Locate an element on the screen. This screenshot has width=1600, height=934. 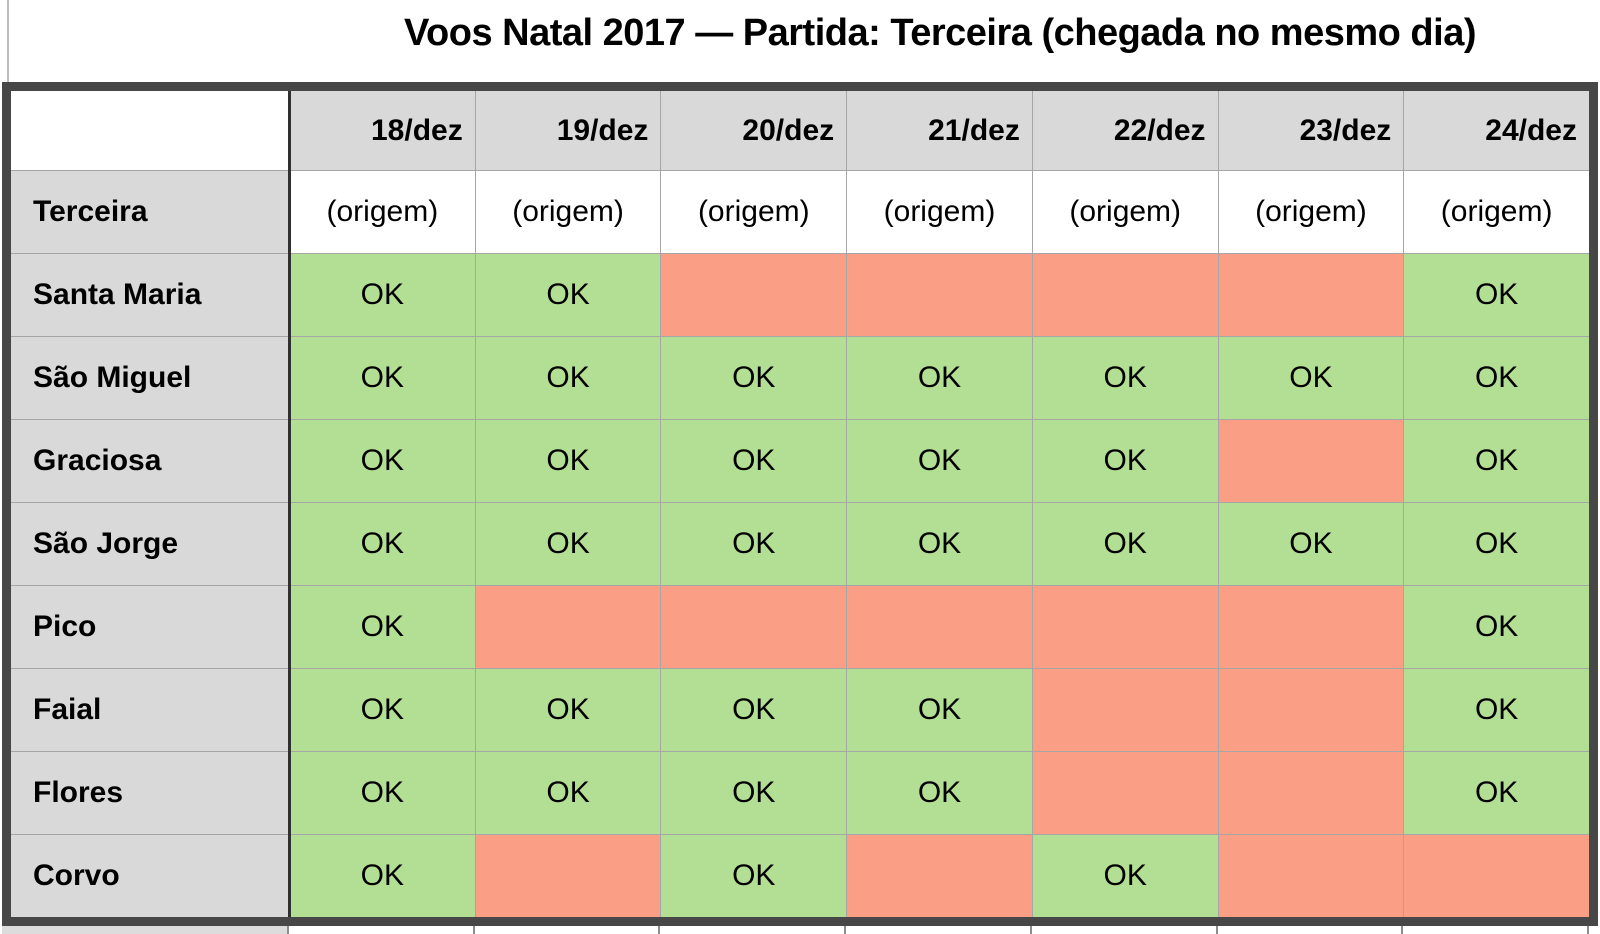
label-column-separator is located at coordinates (289, 504).